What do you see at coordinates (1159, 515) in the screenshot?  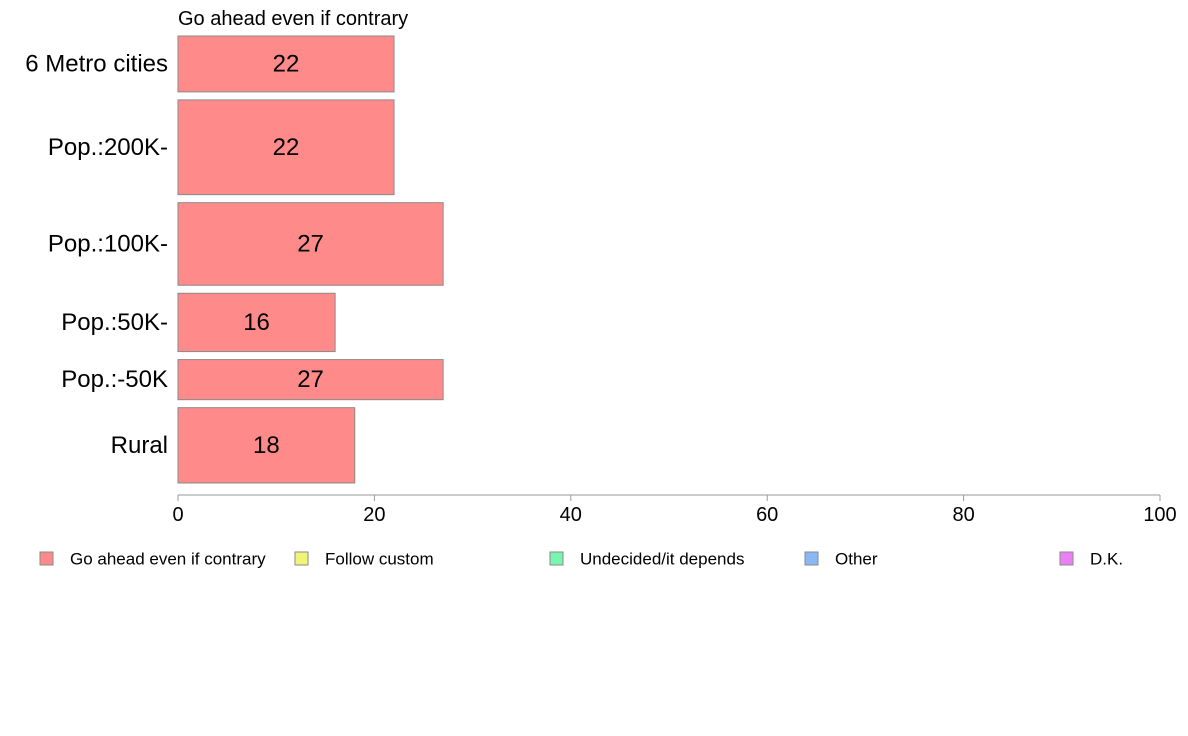 I see `x-tick-label: 100` at bounding box center [1159, 515].